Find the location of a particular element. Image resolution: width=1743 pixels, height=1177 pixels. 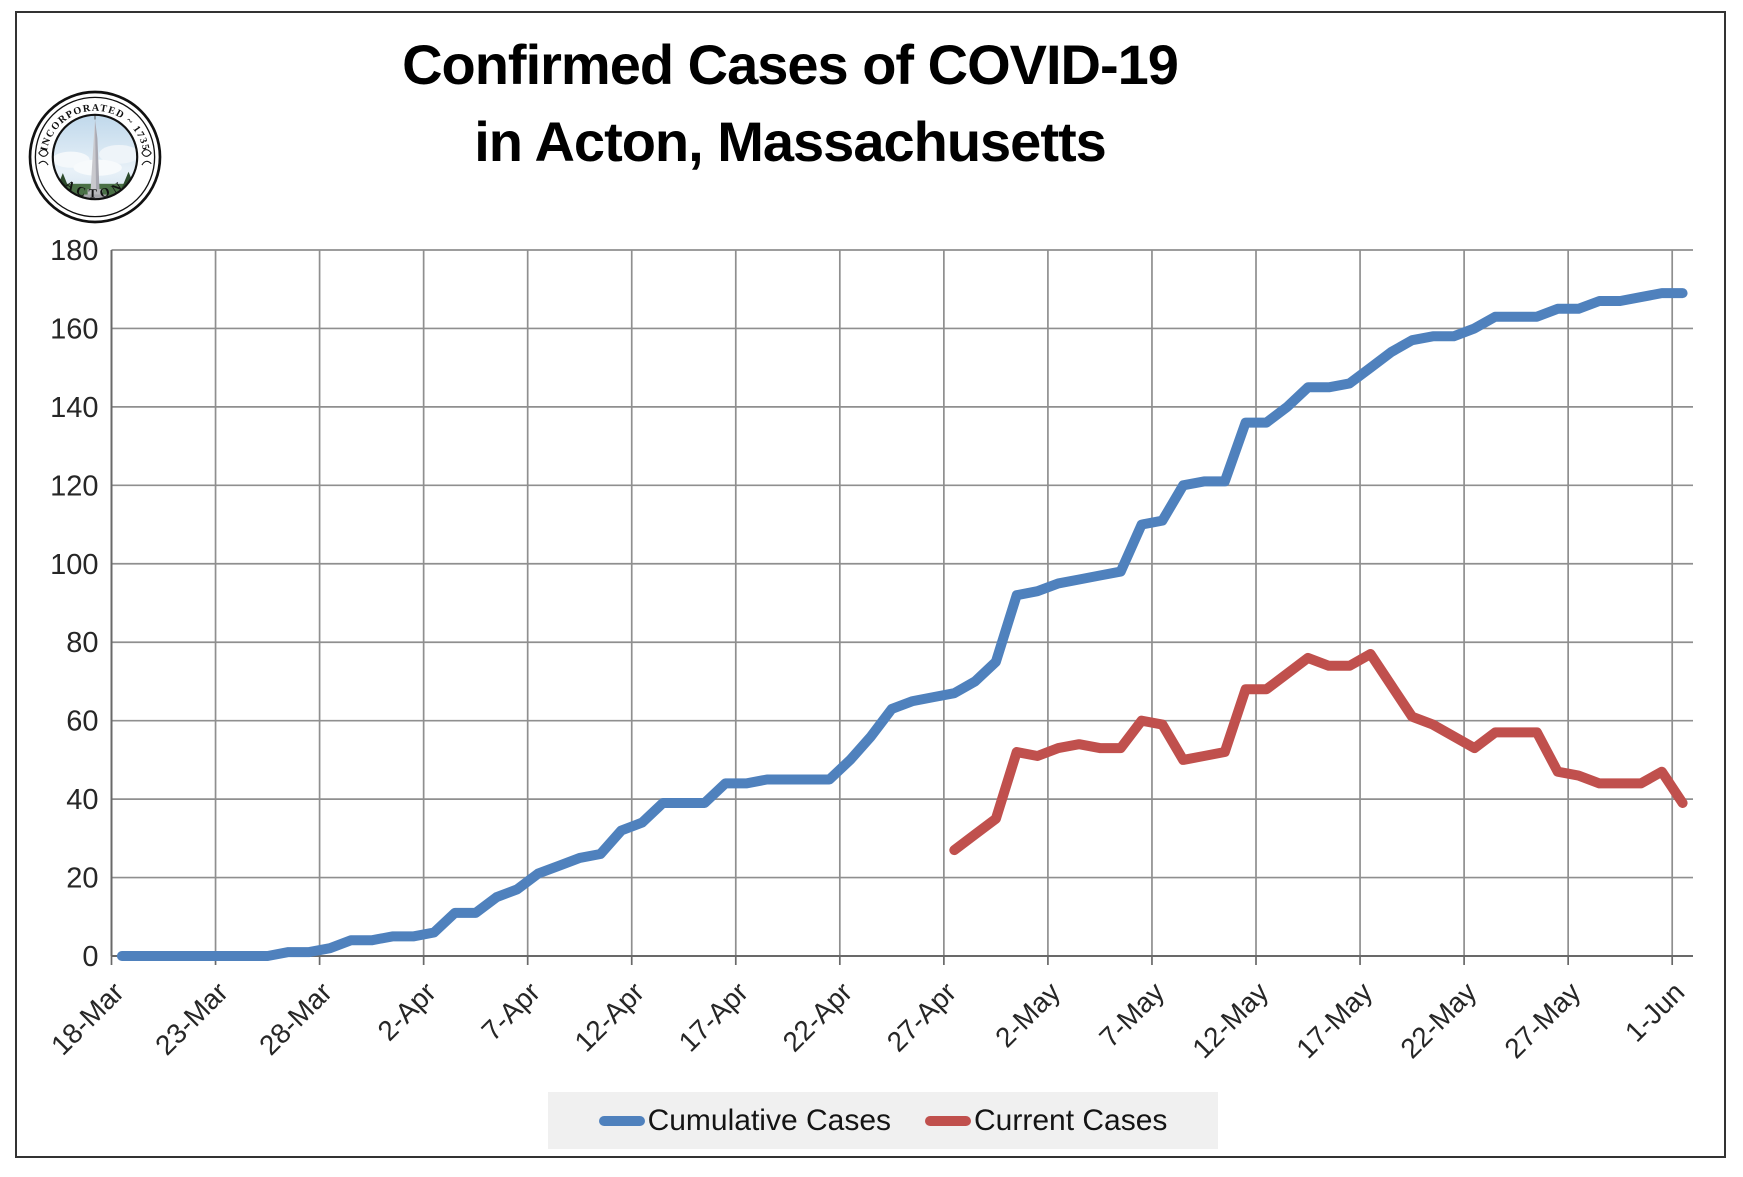

seal-scene-ring is located at coordinates (95, 157).